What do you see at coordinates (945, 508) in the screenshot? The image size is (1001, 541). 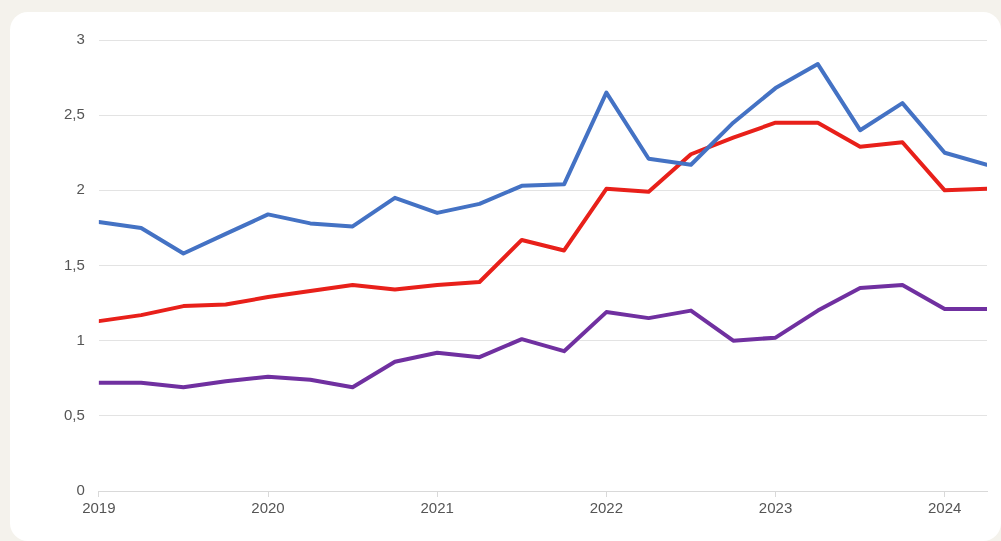 I see `x-tick-label: 2024` at bounding box center [945, 508].